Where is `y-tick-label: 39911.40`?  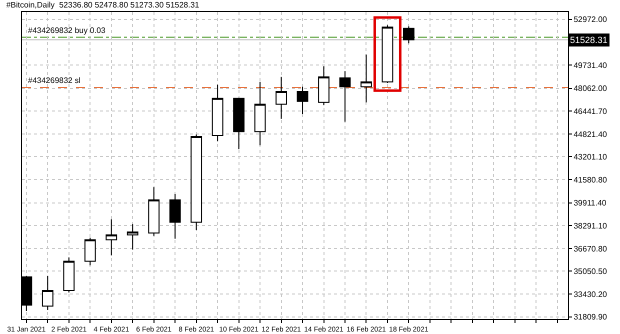
y-tick-label: 39911.40 is located at coordinates (590, 203).